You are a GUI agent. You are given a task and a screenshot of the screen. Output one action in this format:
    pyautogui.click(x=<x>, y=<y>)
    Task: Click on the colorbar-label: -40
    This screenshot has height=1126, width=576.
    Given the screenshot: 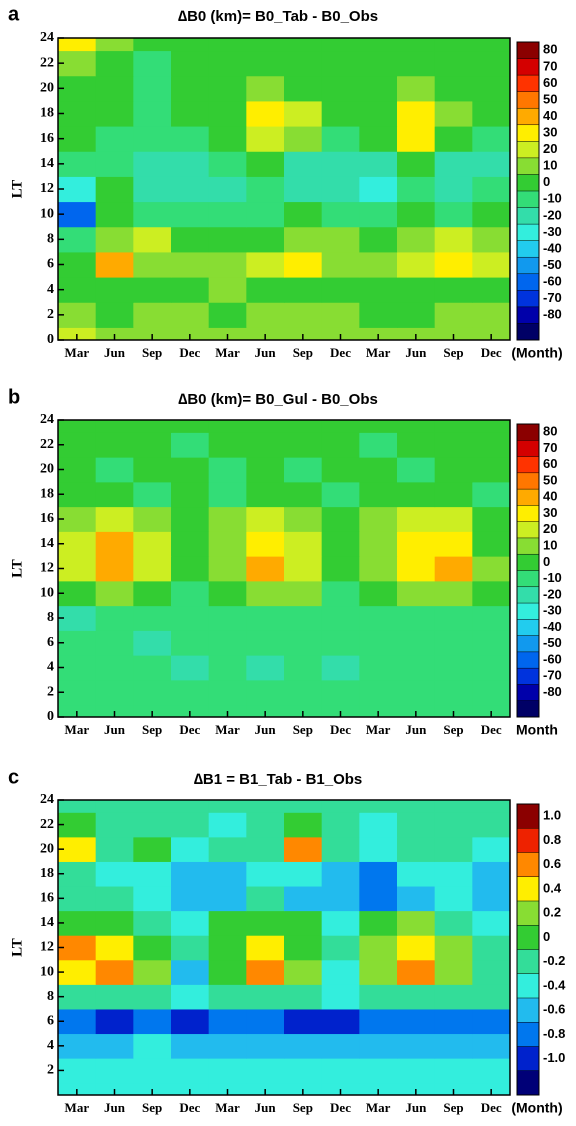 What is the action you would take?
    pyautogui.click(x=552, y=247)
    